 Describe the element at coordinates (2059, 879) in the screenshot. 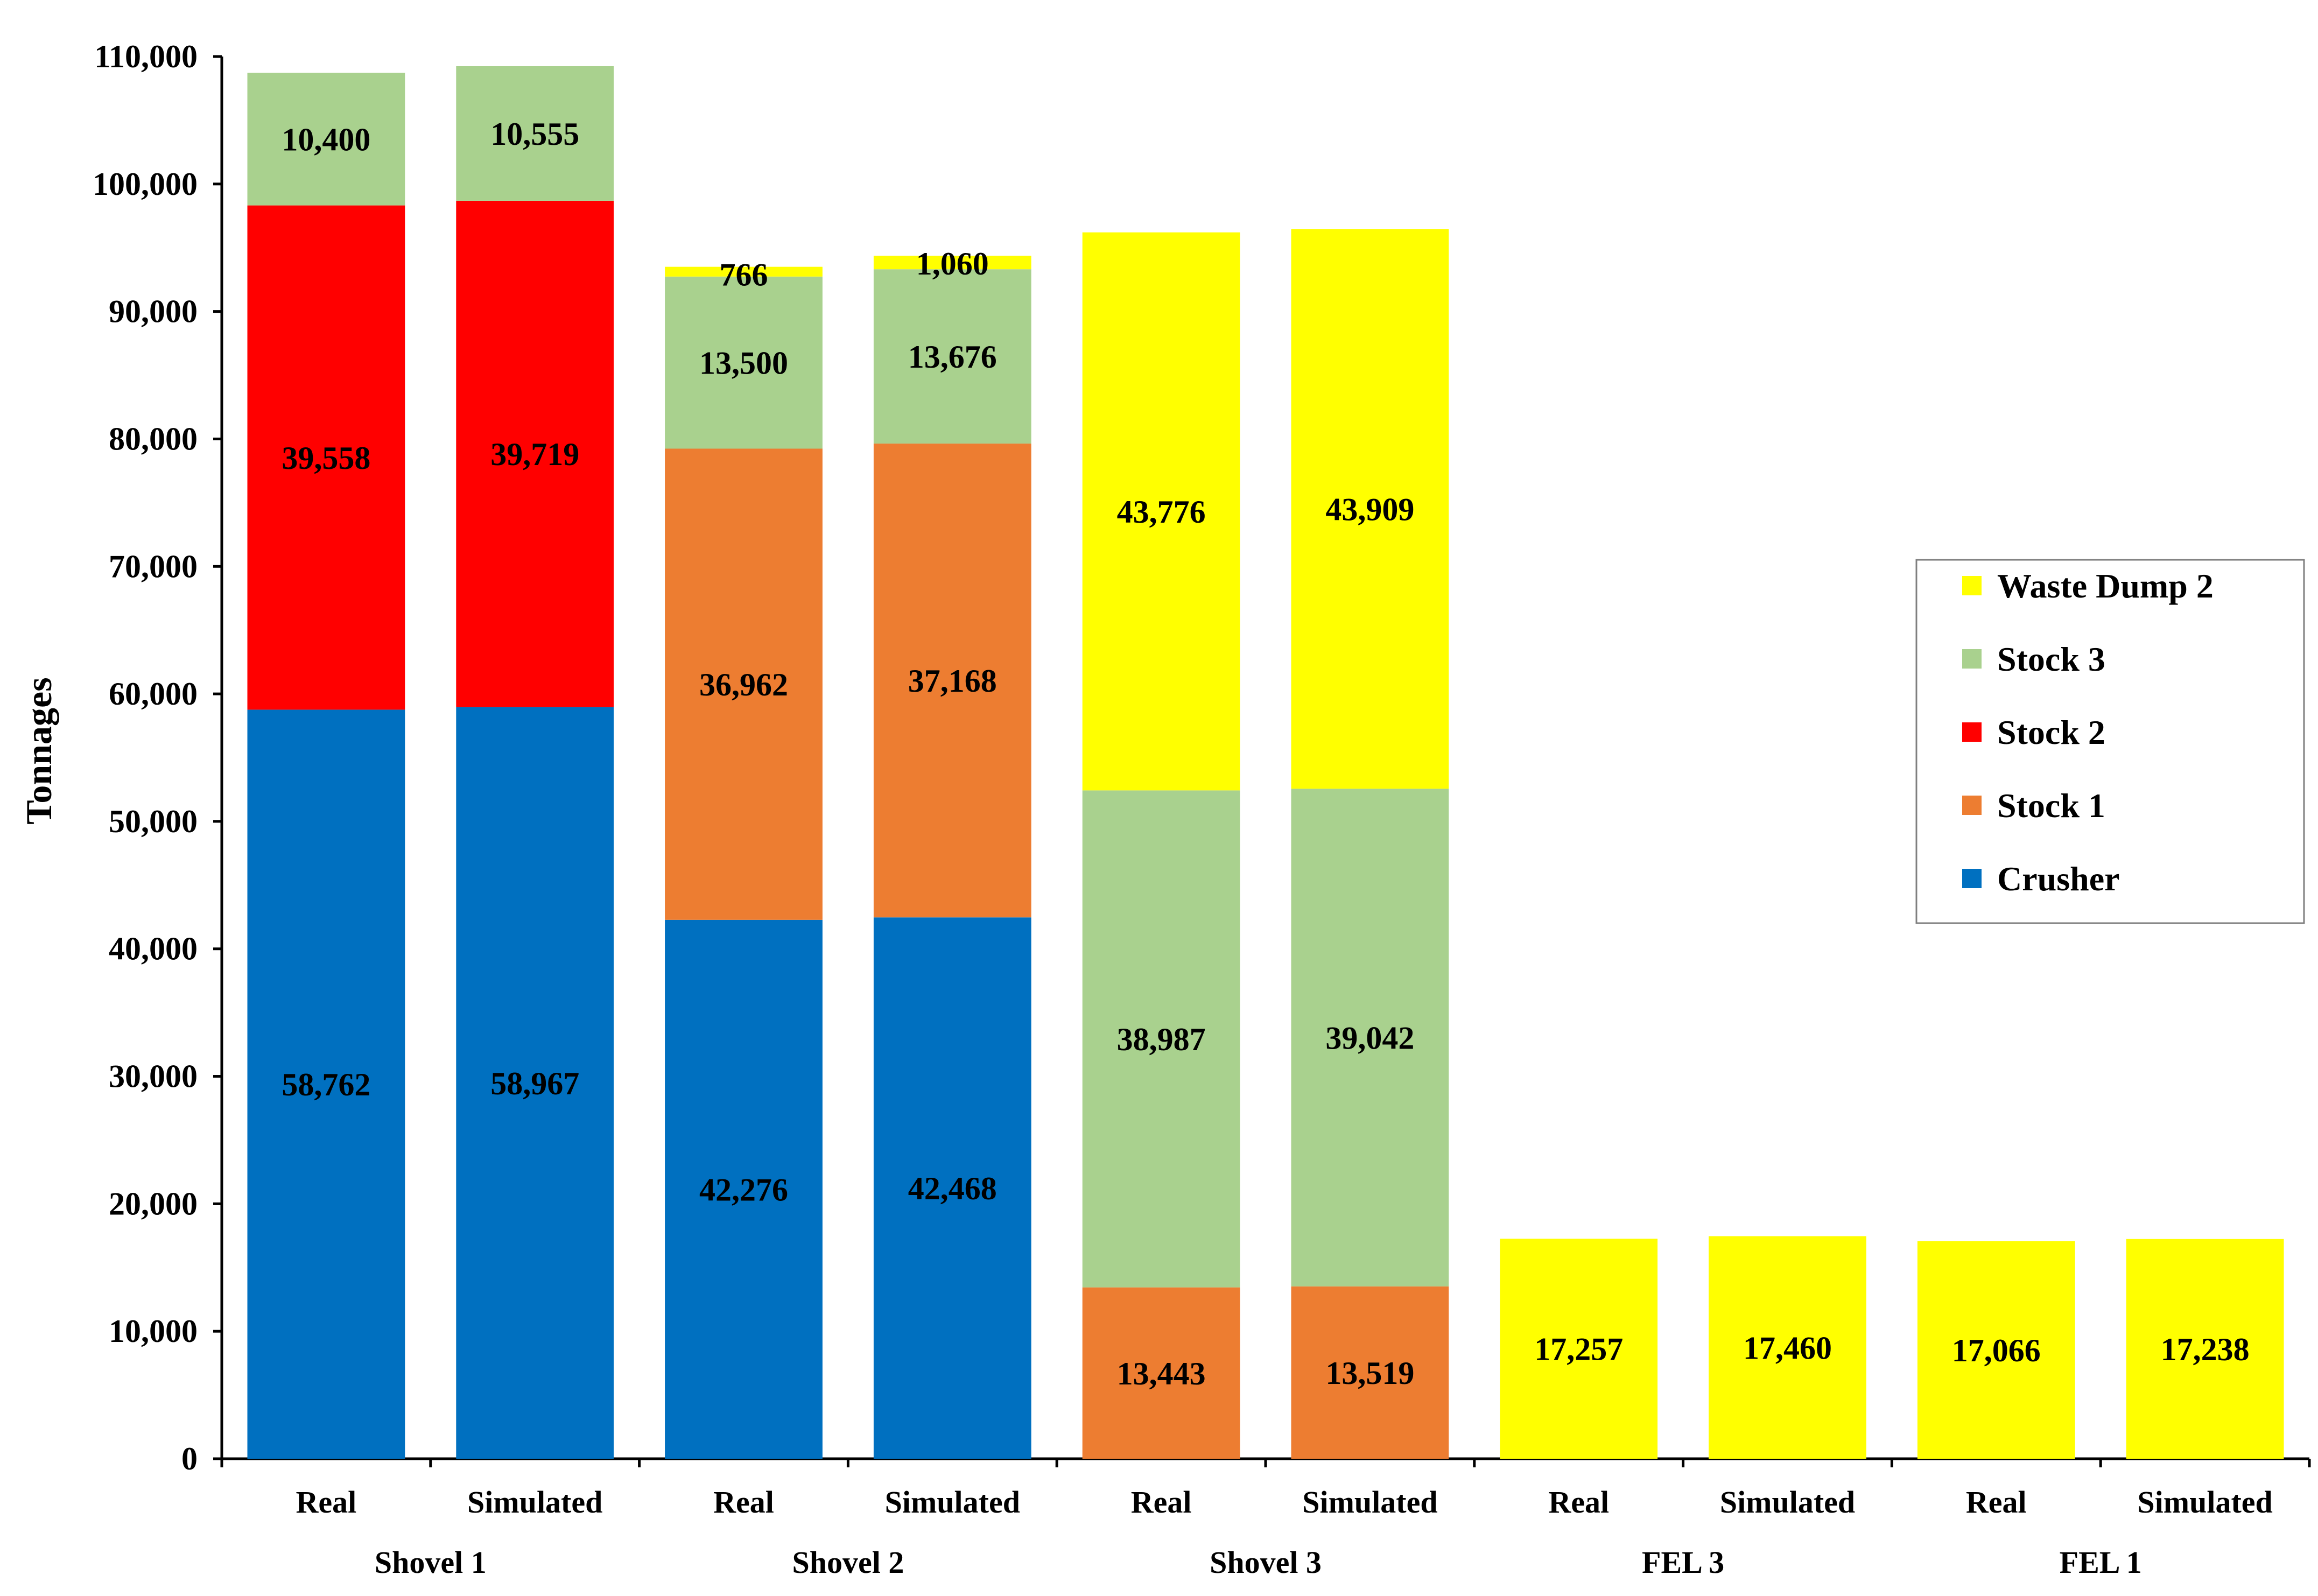

I see `legend-entry-label: Crusher` at that location.